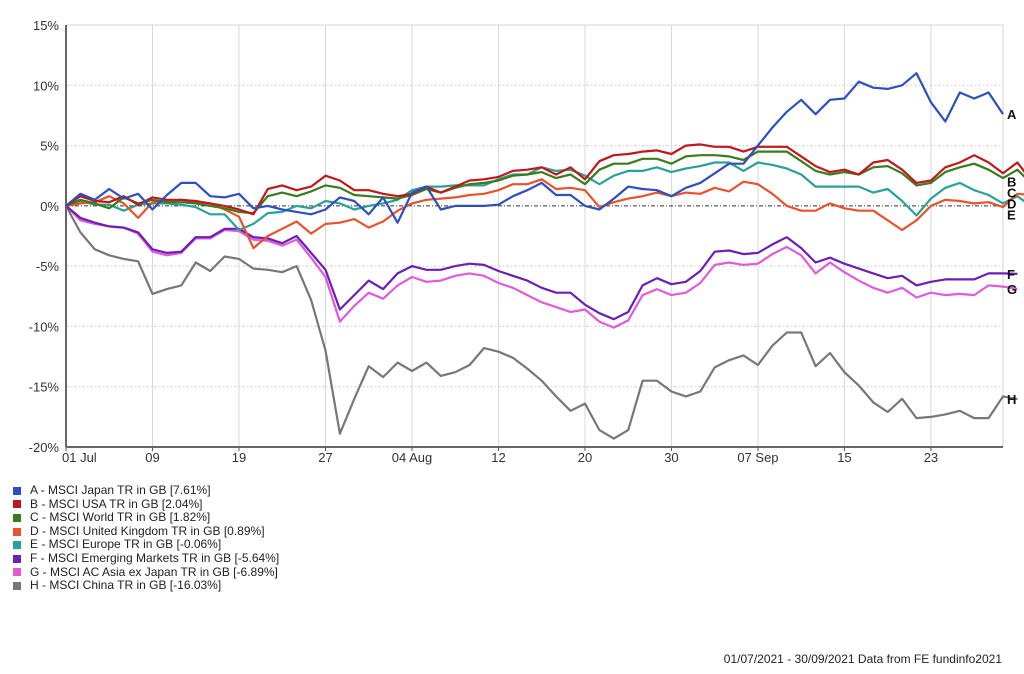  What do you see at coordinates (49, 206) in the screenshot?
I see `y-tick-label: 0%` at bounding box center [49, 206].